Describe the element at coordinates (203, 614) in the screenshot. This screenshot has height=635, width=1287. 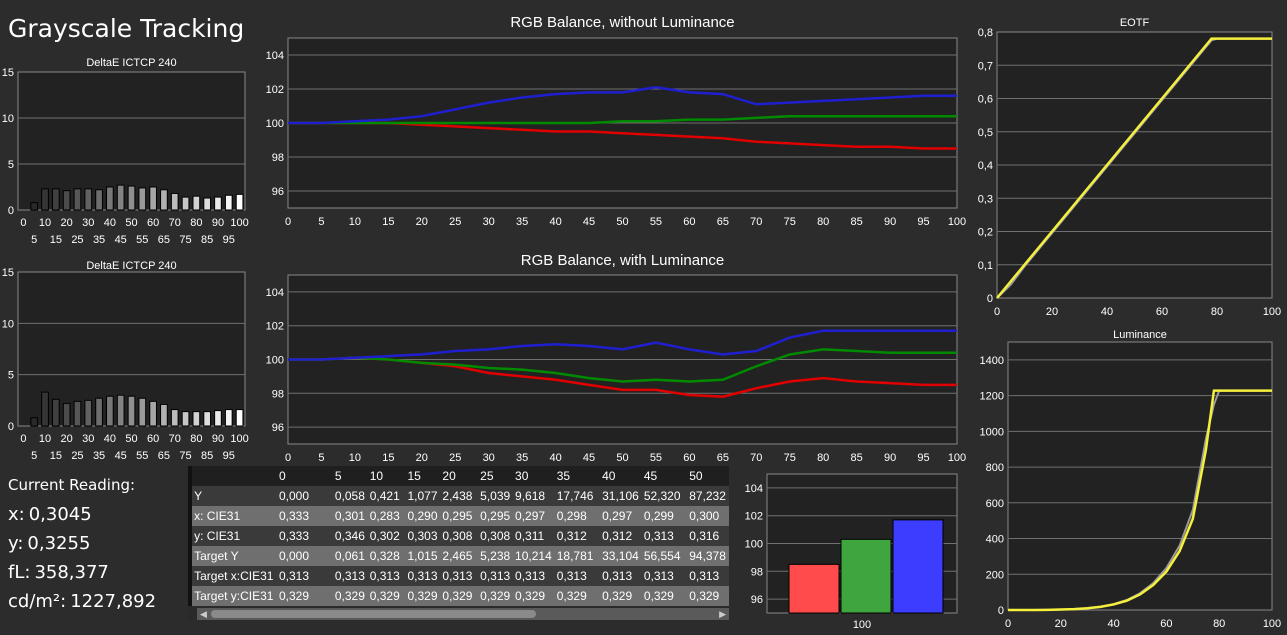
I see `scroll-left-icon: ◀` at that location.